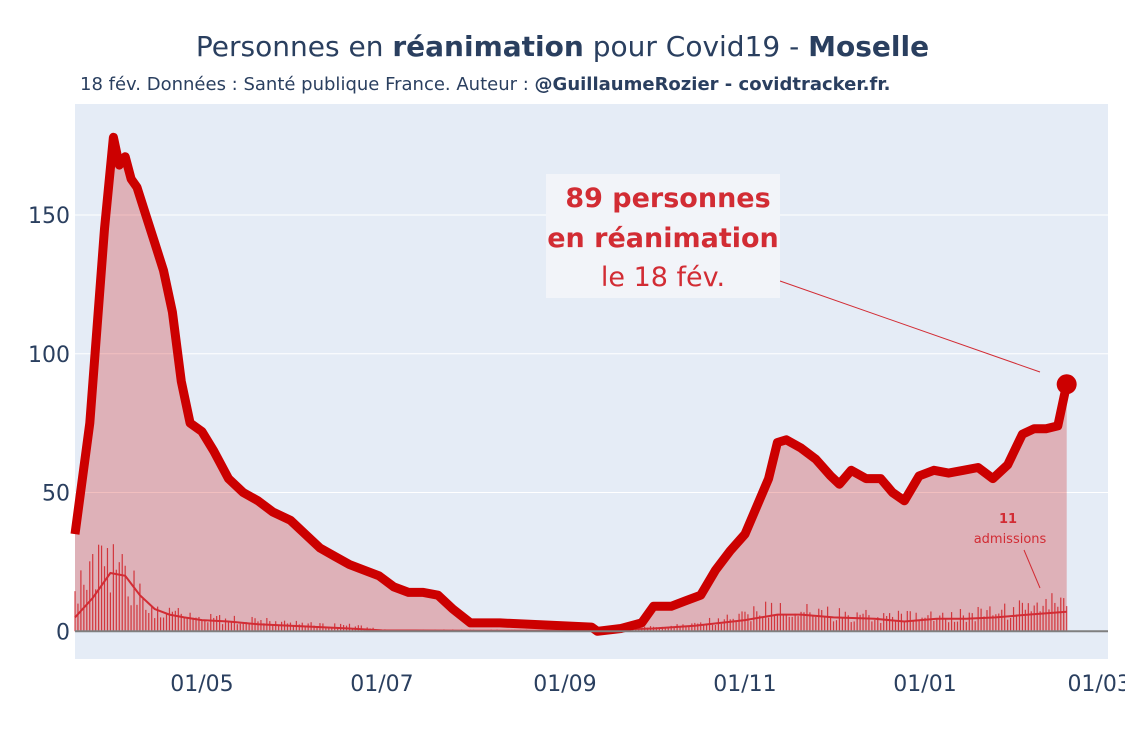  What do you see at coordinates (1032, 569) in the screenshot?
I see `admissions-annotation-arrow` at bounding box center [1032, 569].